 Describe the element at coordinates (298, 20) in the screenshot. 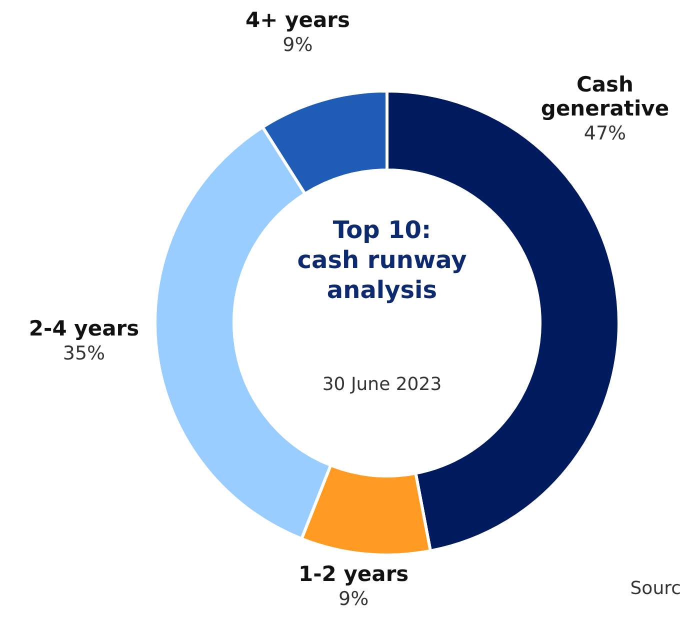

I see `slice-label: 4+ years` at that location.